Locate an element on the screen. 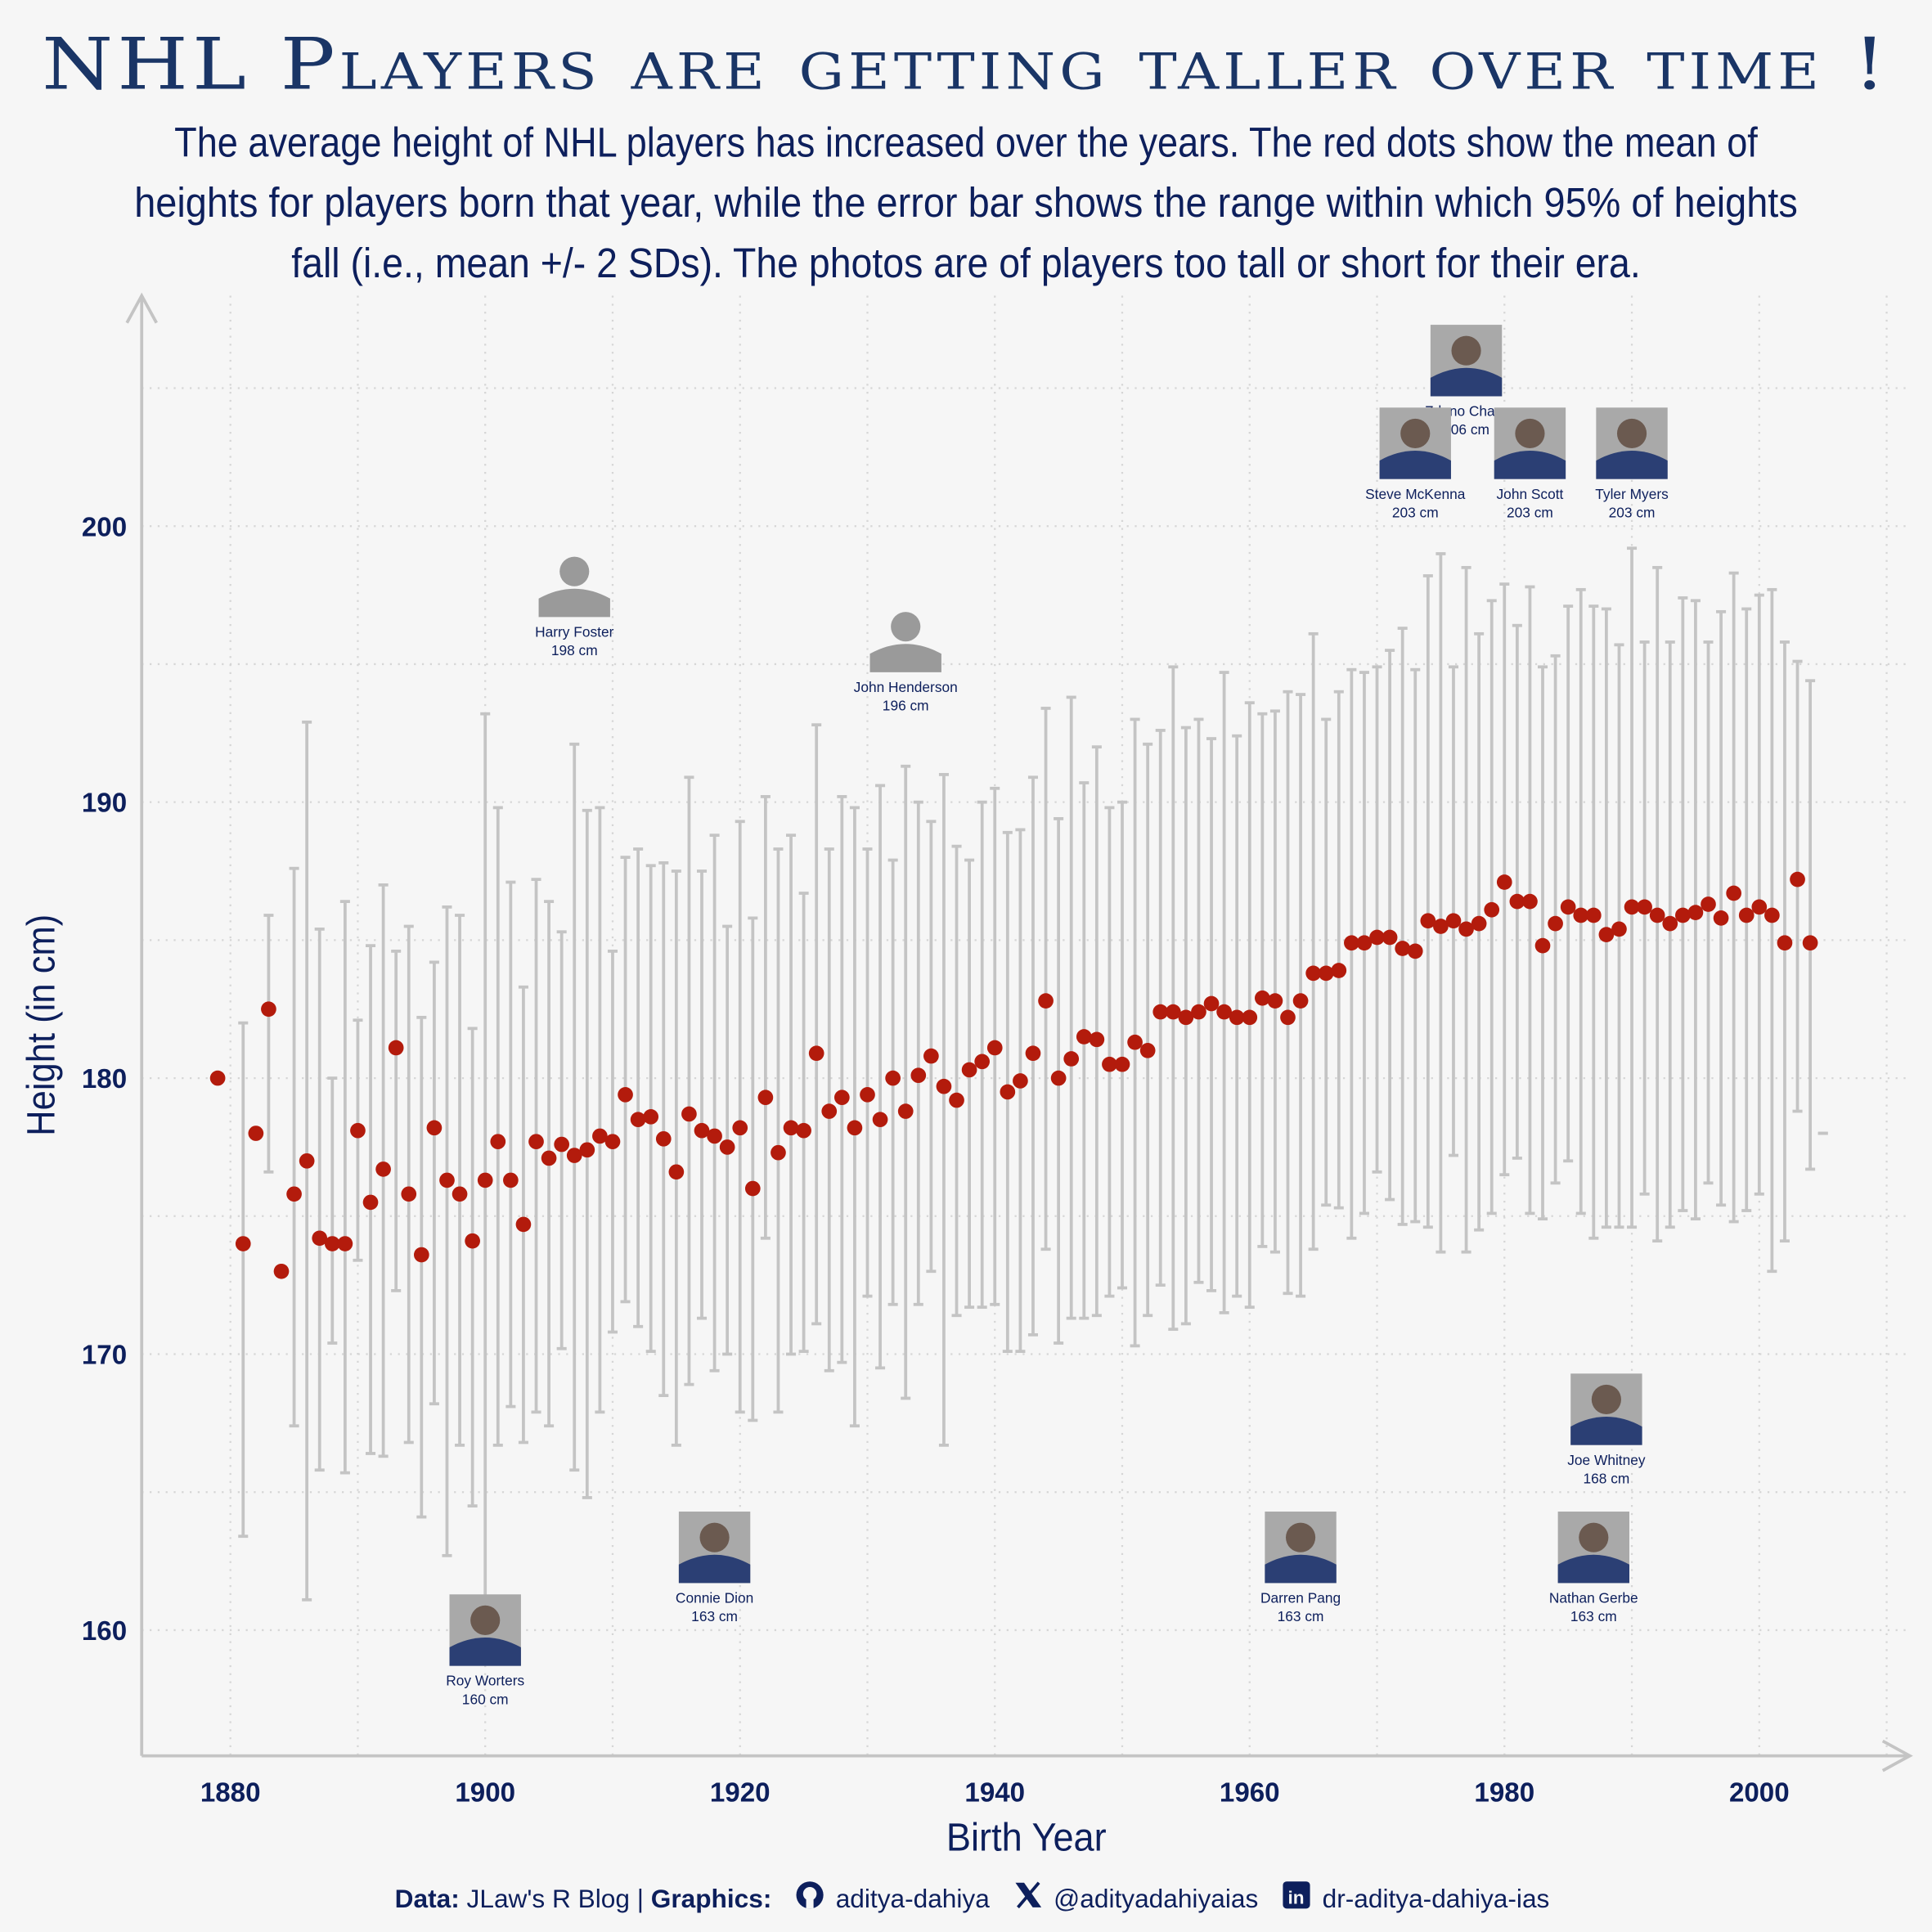 This screenshot has height=1932, width=1932. y-tick-label: 160 is located at coordinates (105, 1632).